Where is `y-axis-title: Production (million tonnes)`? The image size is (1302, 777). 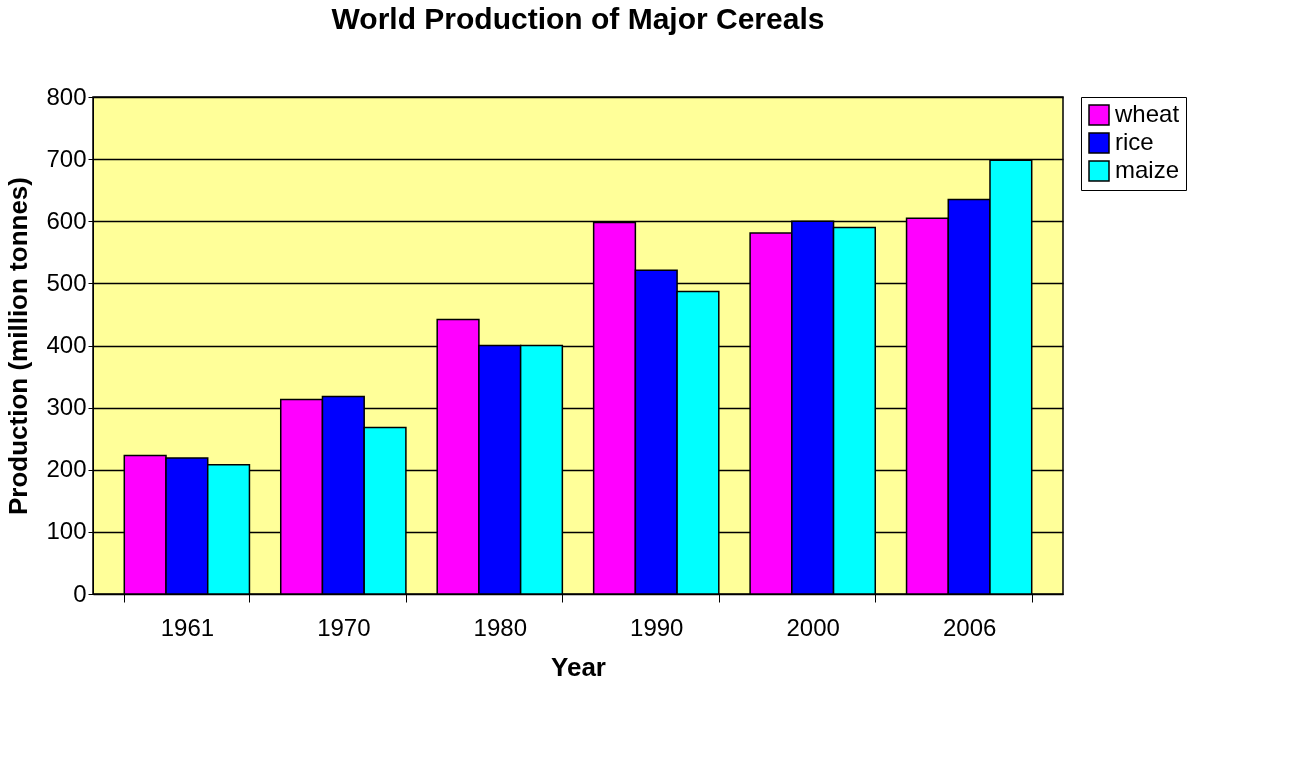
y-axis-title: Production (million tonnes) is located at coordinates (18, 346).